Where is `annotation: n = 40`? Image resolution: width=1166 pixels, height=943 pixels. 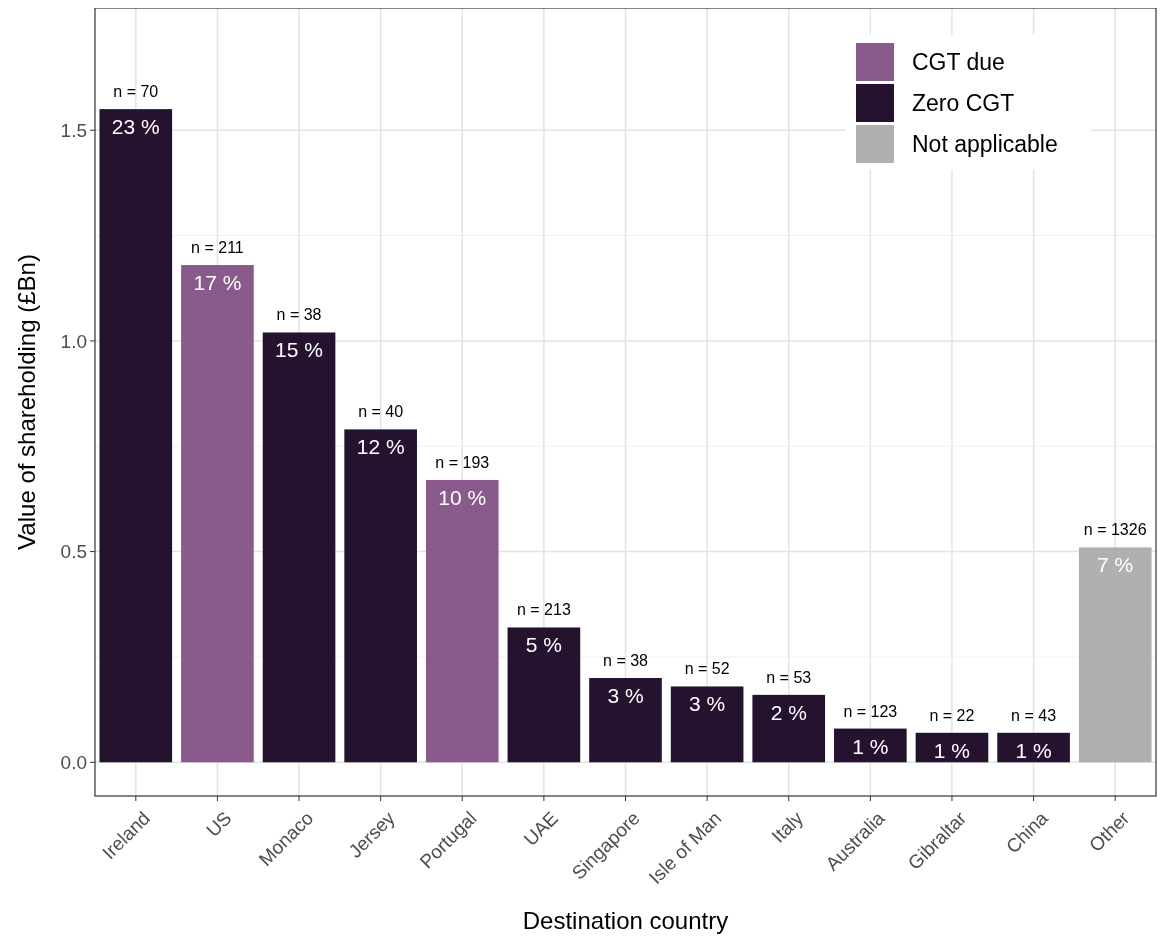
annotation: n = 40 is located at coordinates (381, 412).